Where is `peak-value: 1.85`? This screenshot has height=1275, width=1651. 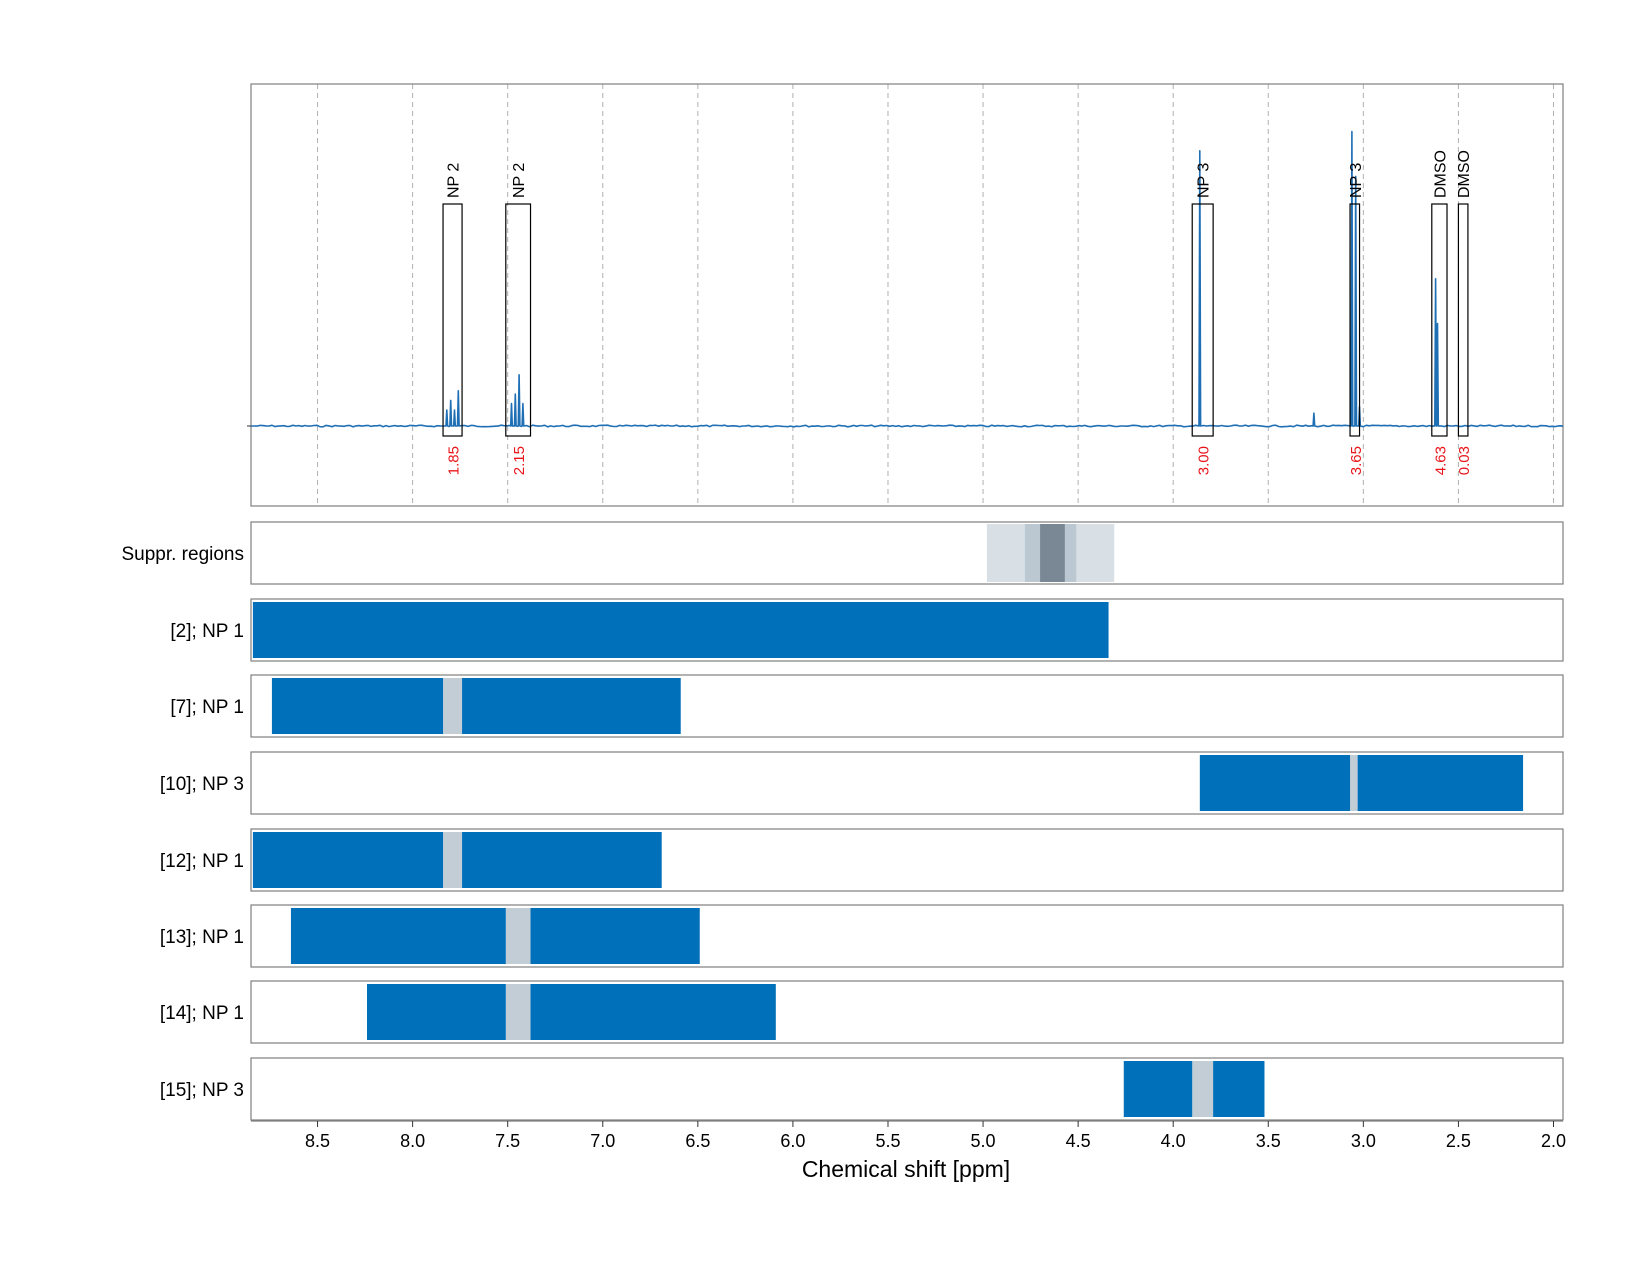 peak-value: 1.85 is located at coordinates (454, 460).